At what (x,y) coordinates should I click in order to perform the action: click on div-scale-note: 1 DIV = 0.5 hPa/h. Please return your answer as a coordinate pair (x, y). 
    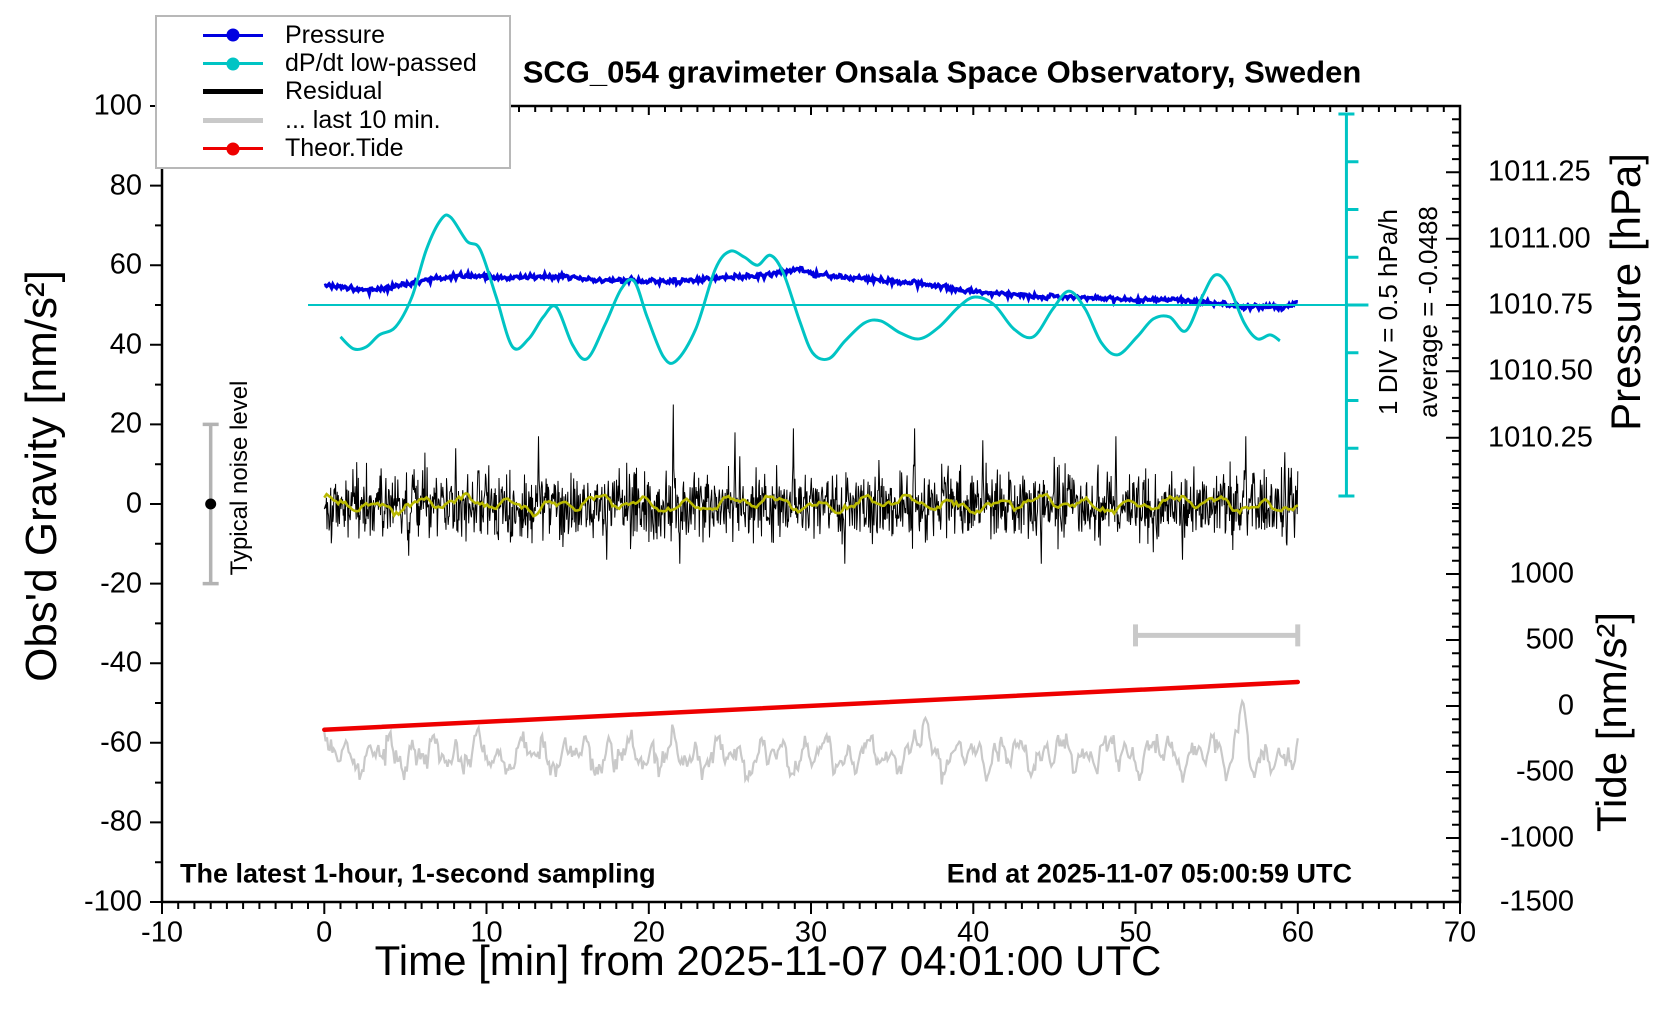
    Looking at the image, I should click on (1388, 312).